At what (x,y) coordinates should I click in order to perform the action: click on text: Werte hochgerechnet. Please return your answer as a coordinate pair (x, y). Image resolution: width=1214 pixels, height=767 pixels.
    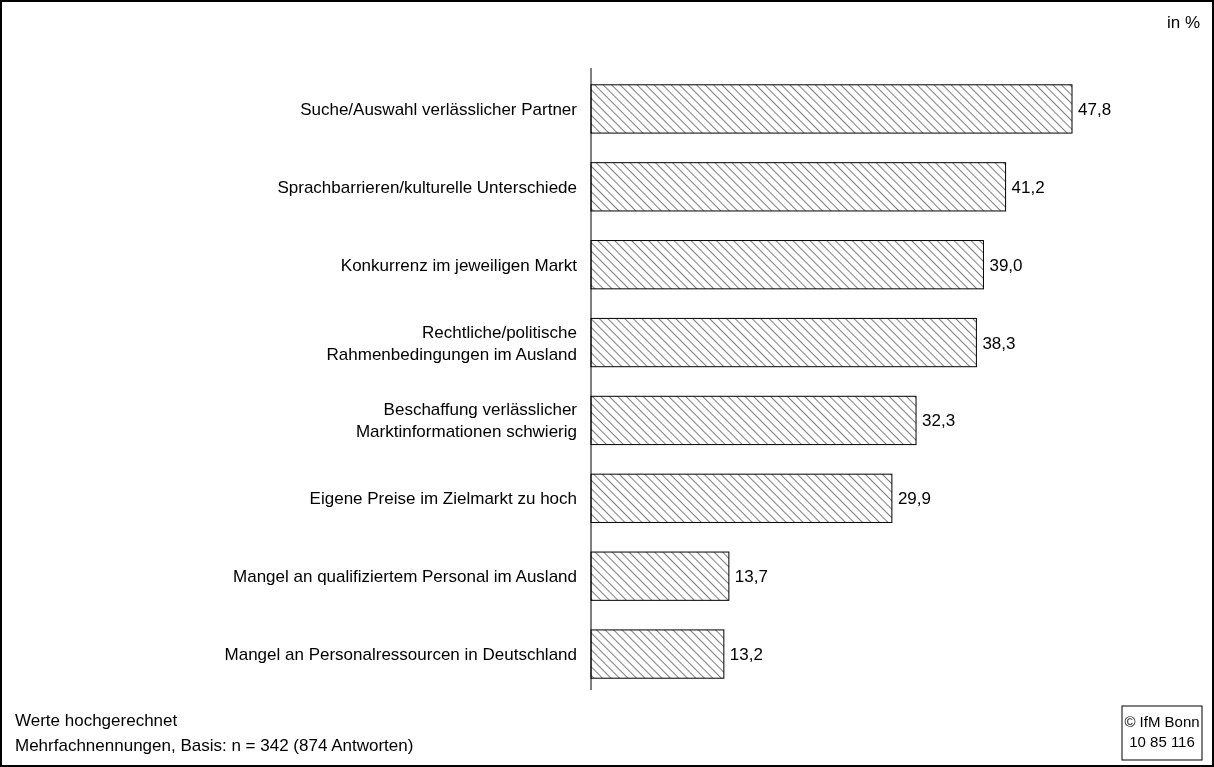
    Looking at the image, I should click on (96, 720).